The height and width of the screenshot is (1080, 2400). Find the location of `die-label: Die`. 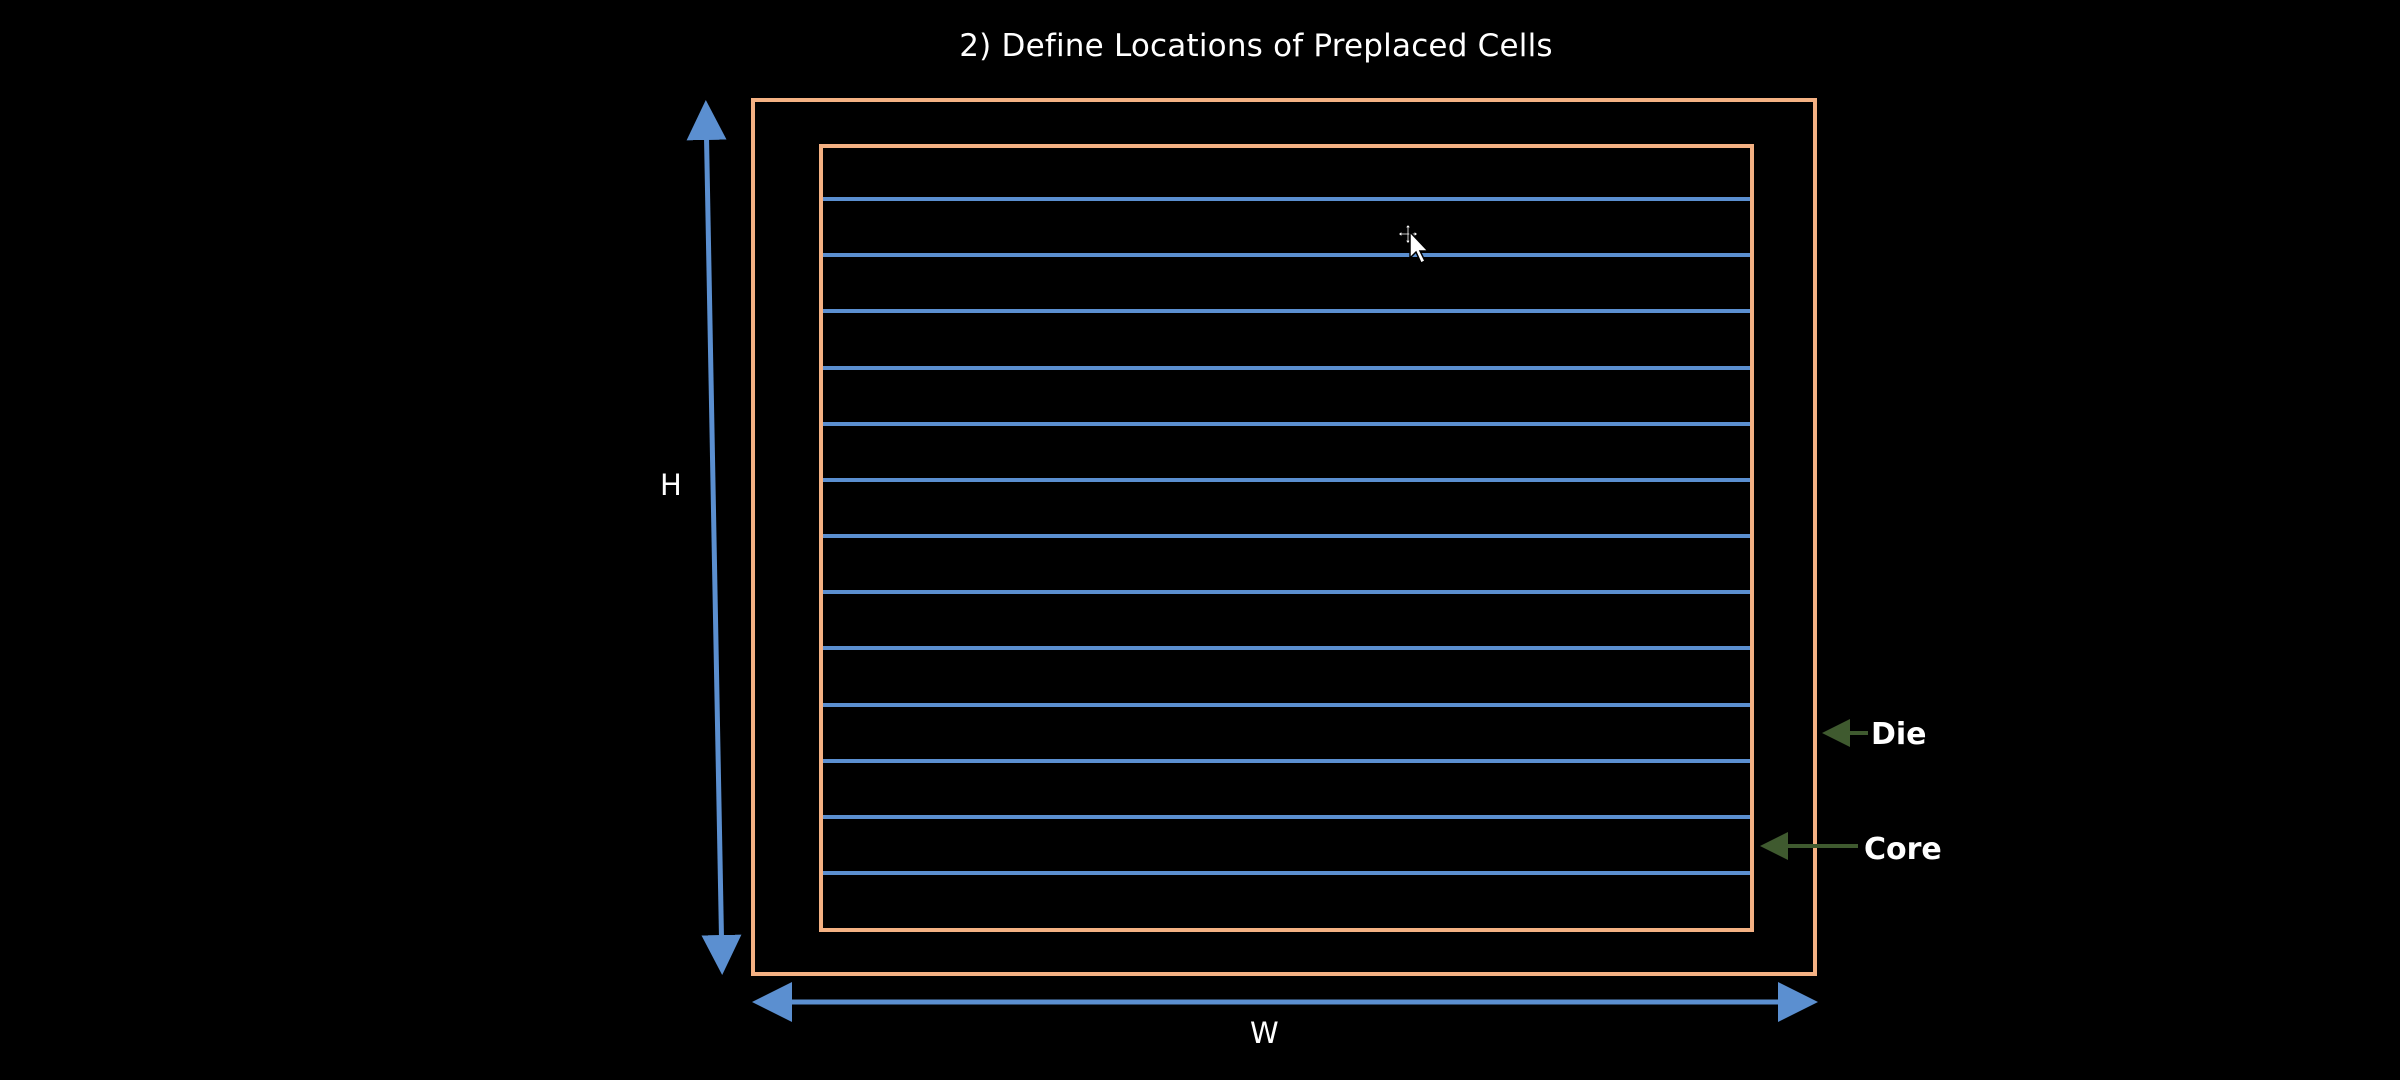

die-label: Die is located at coordinates (1899, 734).